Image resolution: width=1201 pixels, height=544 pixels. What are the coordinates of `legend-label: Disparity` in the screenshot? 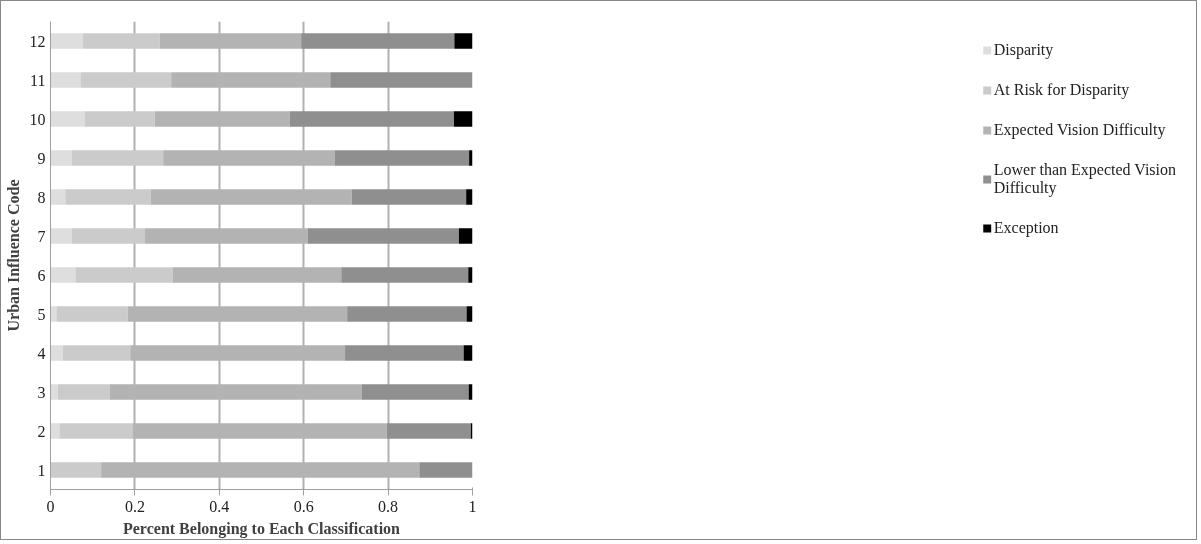 It's located at (1023, 50).